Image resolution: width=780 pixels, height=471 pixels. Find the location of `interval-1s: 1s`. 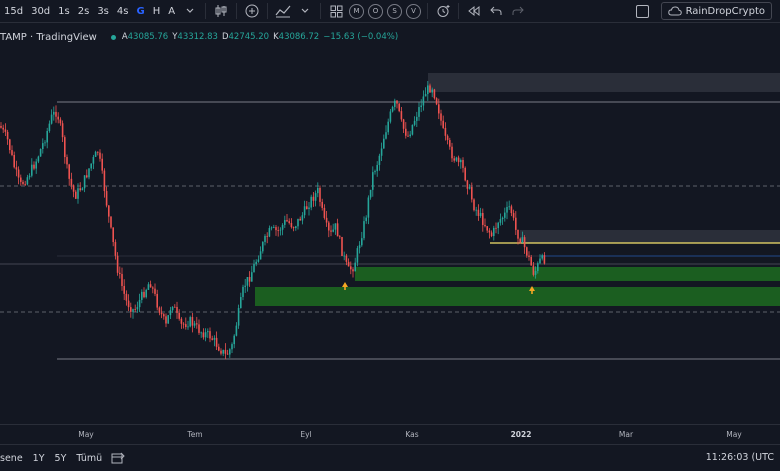

interval-1s: 1s is located at coordinates (64, 11).